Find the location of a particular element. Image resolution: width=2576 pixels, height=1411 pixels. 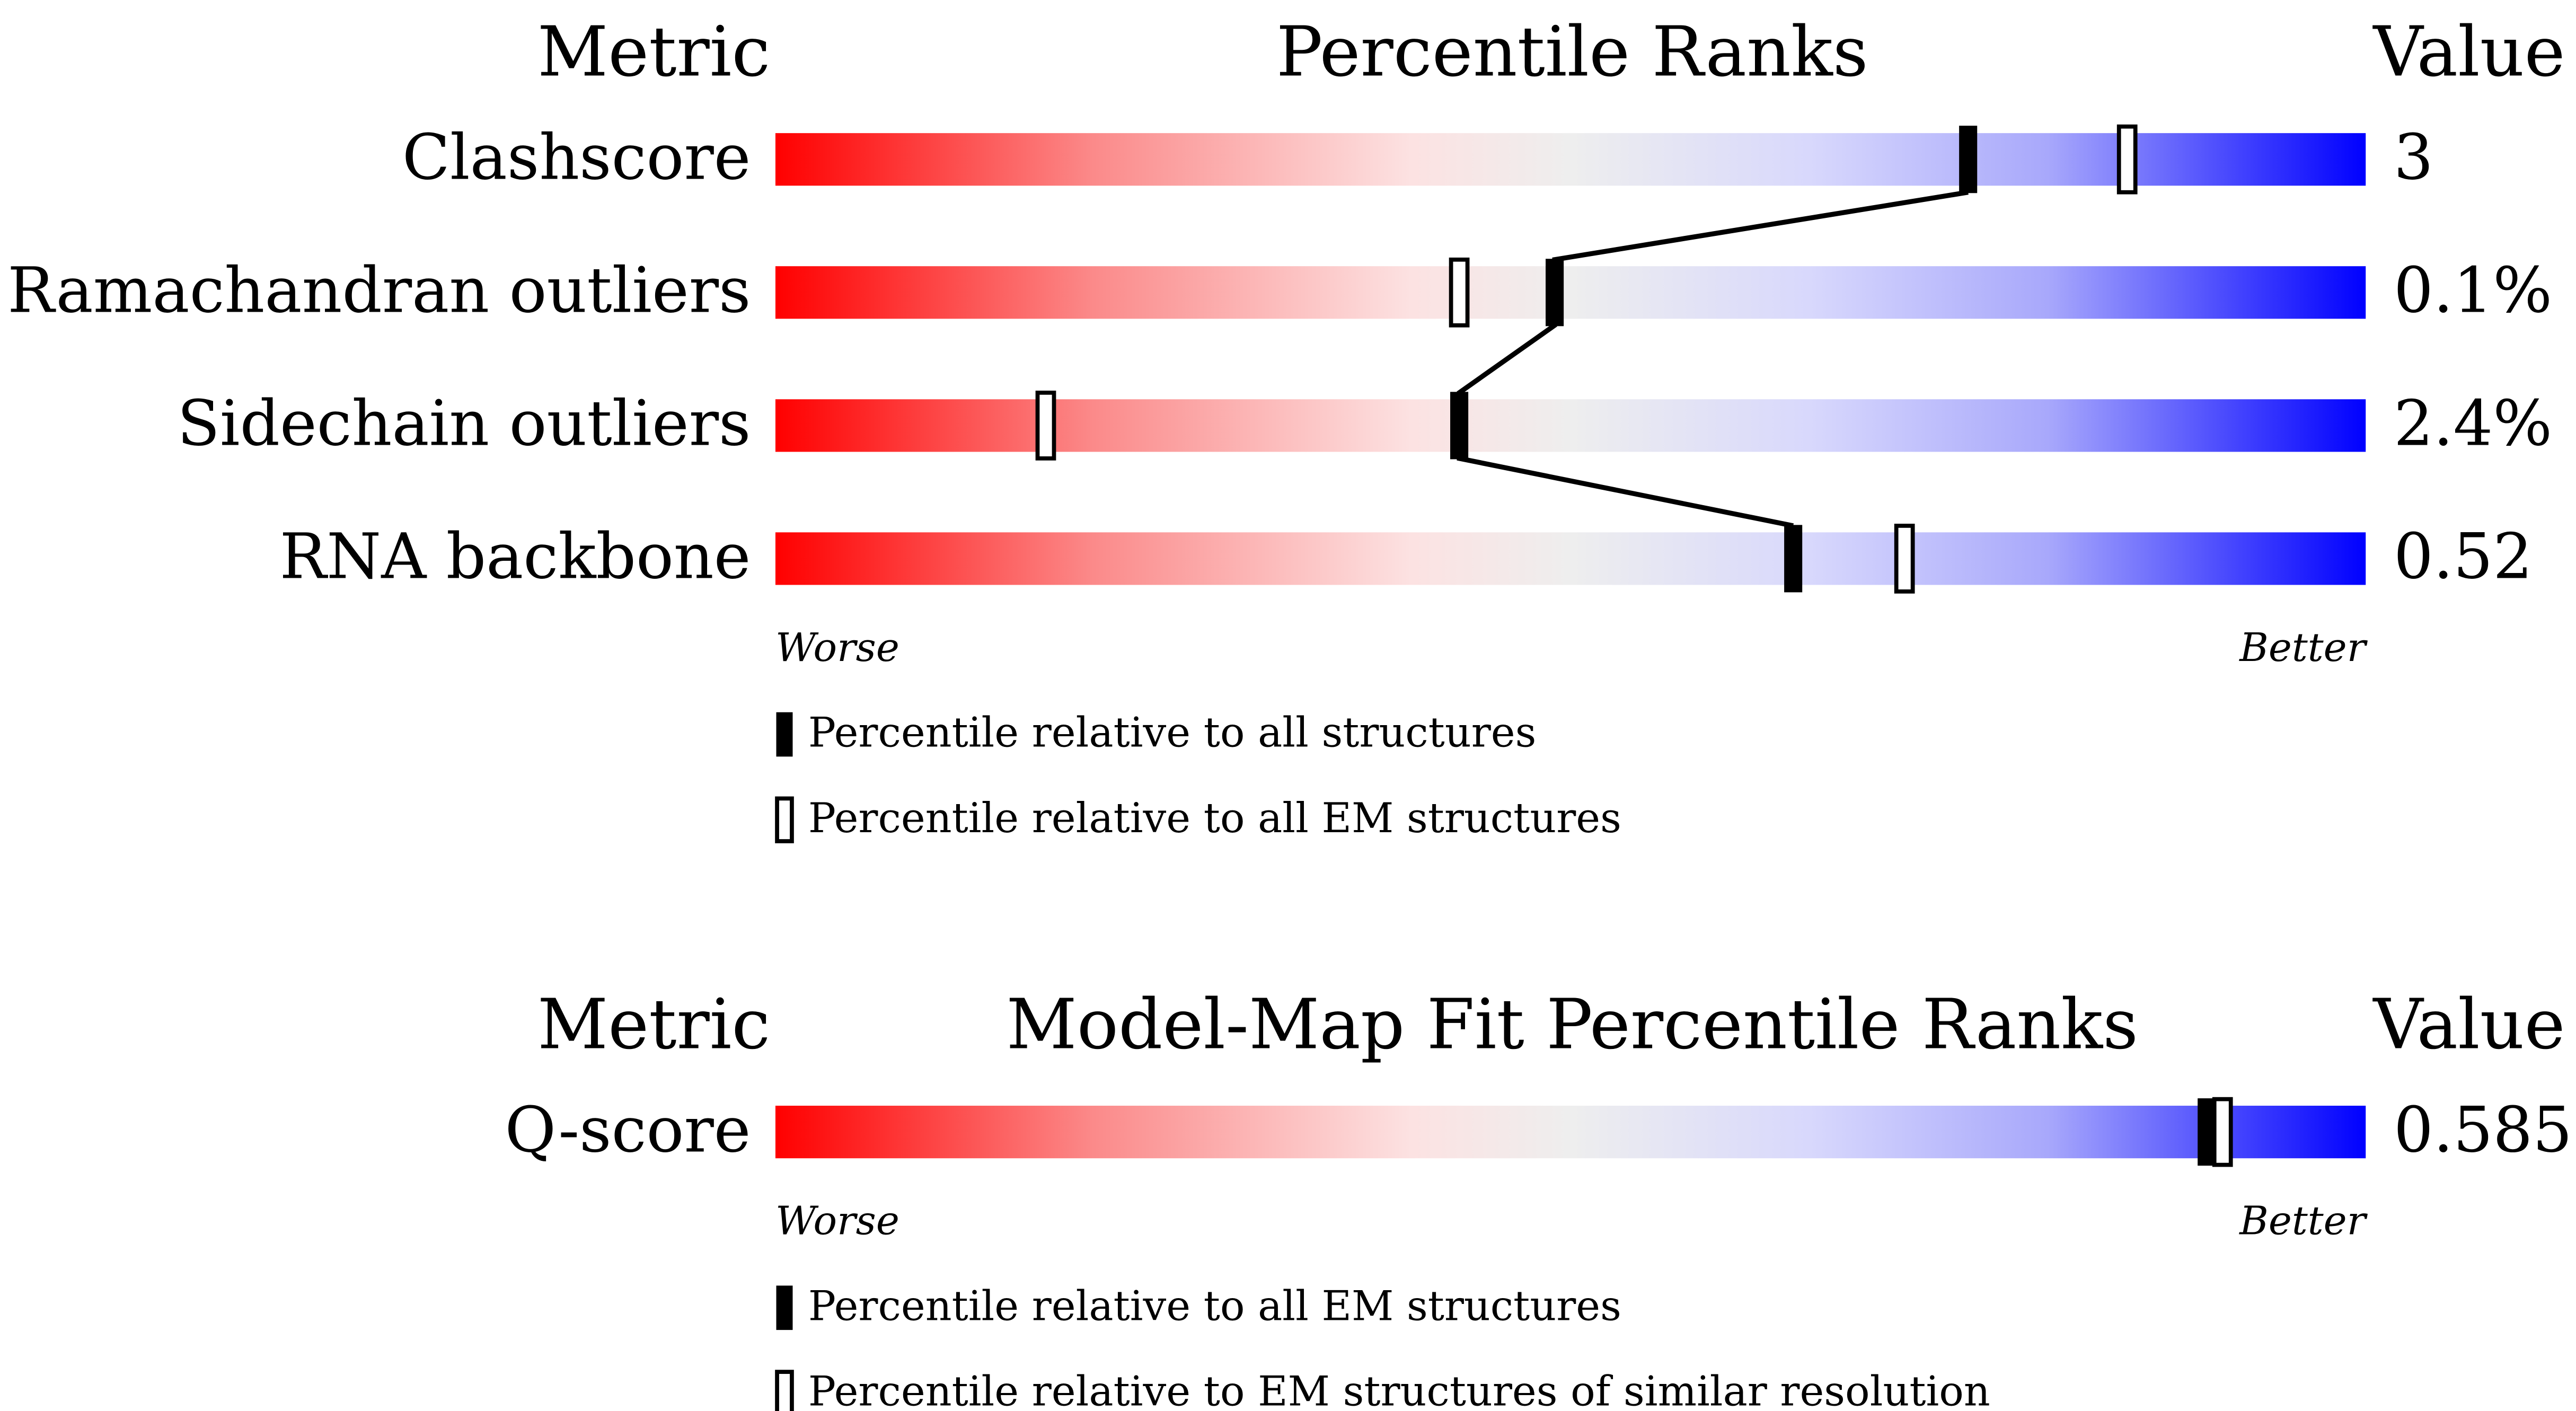

metric-value: 2.4% is located at coordinates (2473, 423).